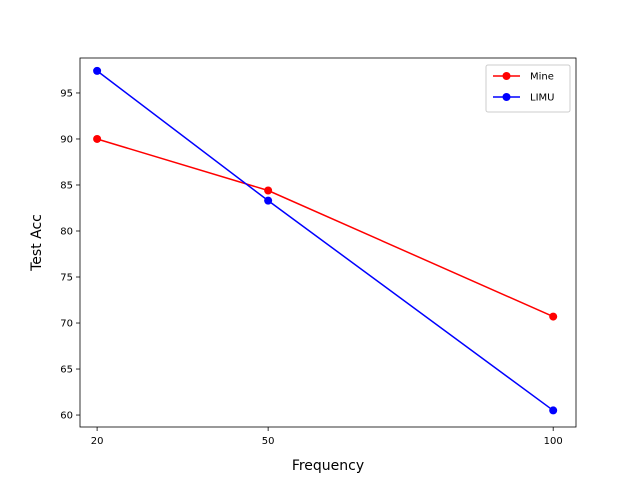 The width and height of the screenshot is (640, 480). Describe the element at coordinates (328, 466) in the screenshot. I see `x-axis-label: Frequency` at that location.